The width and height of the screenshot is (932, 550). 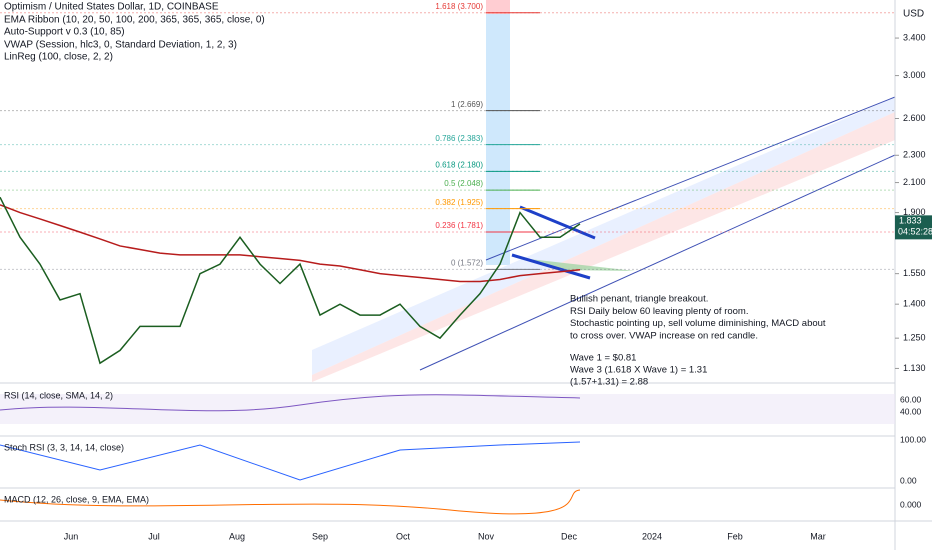 I want to click on y-tick-label: 2.600, so click(x=914, y=118).